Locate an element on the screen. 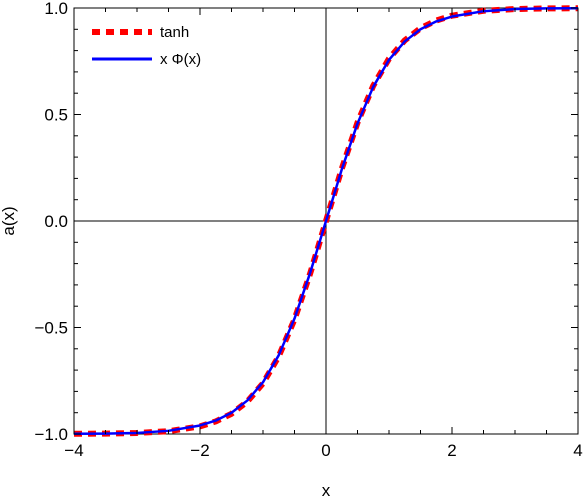 The image size is (583, 498). y-axis-title: a(x) is located at coordinates (9, 220).